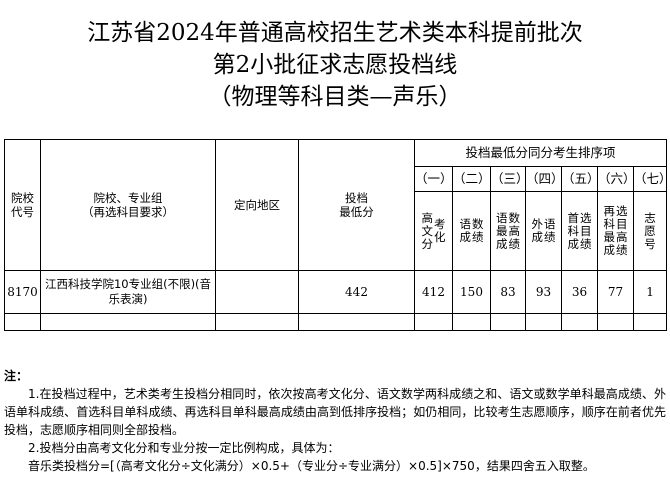  Describe the element at coordinates (580, 179) in the screenshot. I see `header-rank-num-5: （五）` at that location.